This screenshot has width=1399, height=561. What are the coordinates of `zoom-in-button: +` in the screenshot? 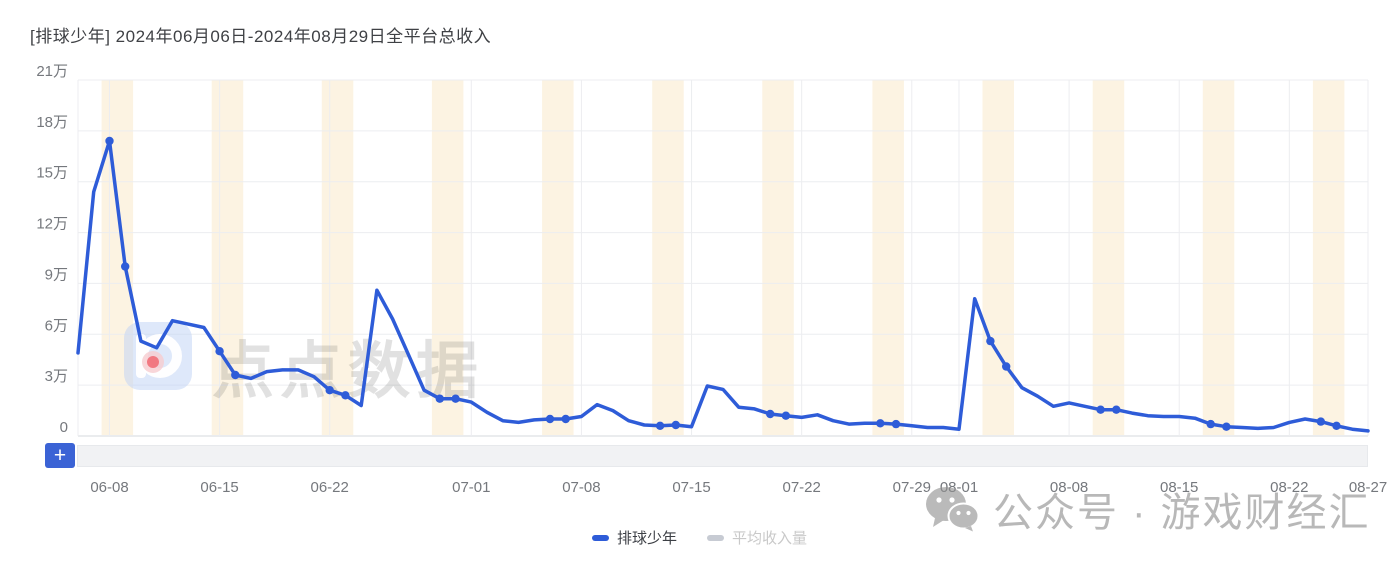 It's located at (60, 455).